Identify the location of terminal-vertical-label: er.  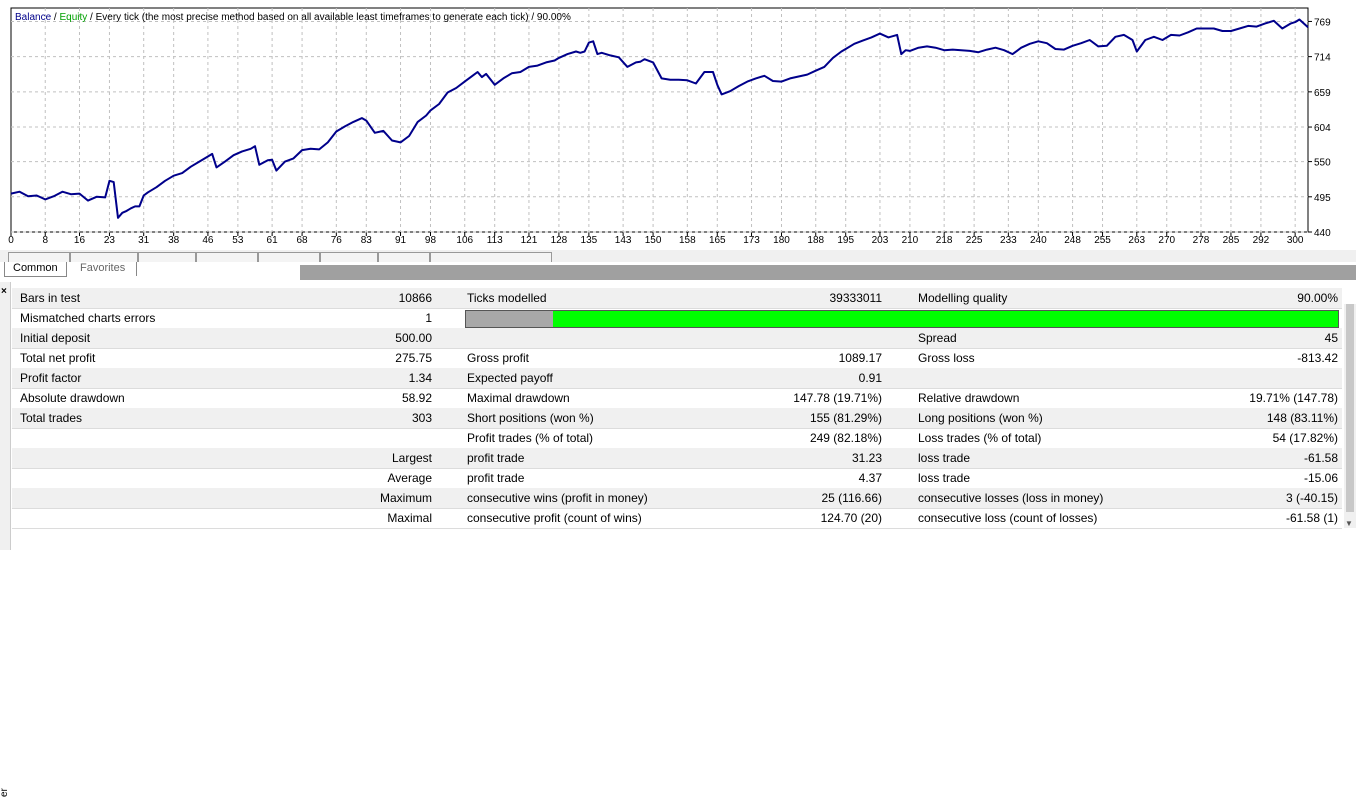
(5, 792).